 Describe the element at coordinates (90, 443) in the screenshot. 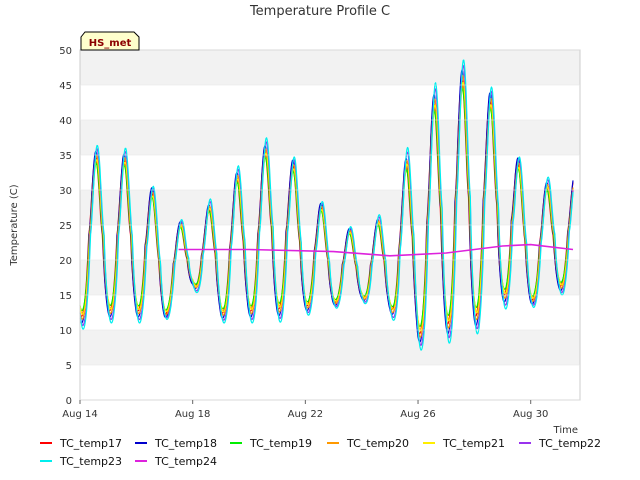

I see `legend-label: TC_temp17` at that location.